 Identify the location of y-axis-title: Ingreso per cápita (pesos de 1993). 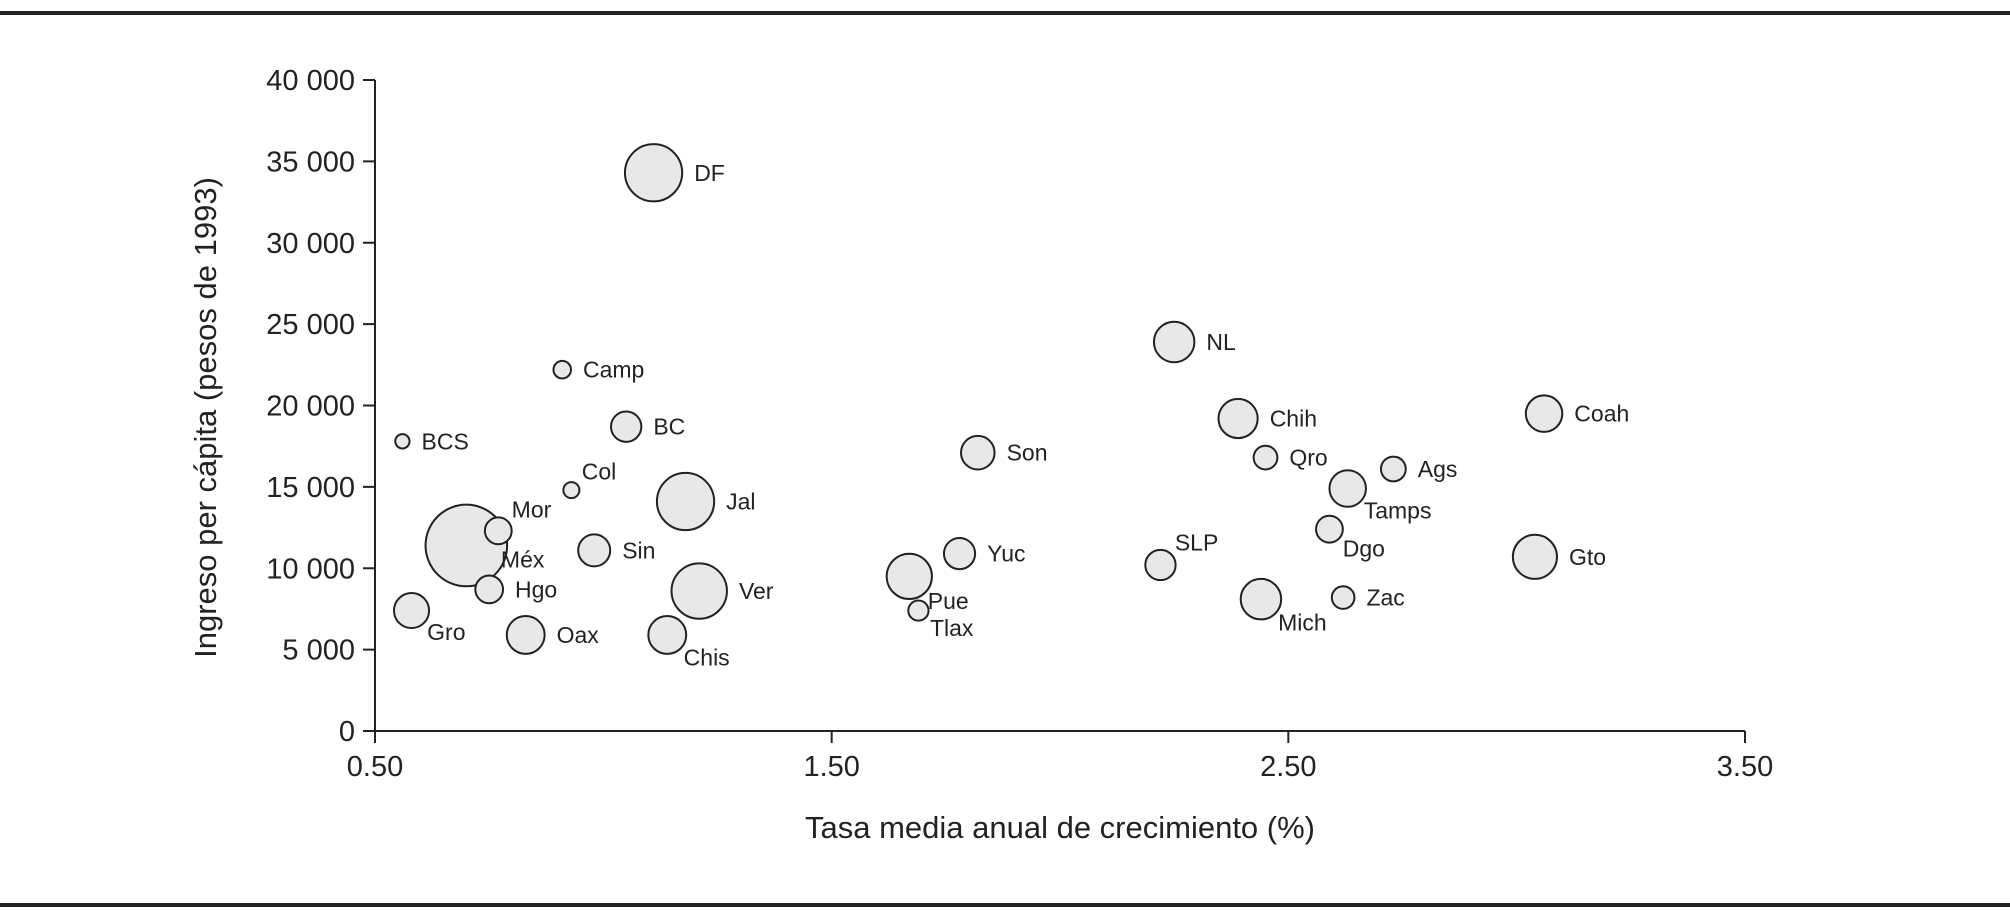
(205, 417).